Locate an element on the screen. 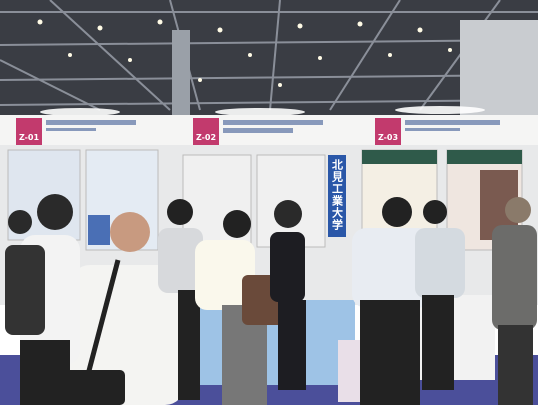  code-boxes is located at coordinates (208, 131).